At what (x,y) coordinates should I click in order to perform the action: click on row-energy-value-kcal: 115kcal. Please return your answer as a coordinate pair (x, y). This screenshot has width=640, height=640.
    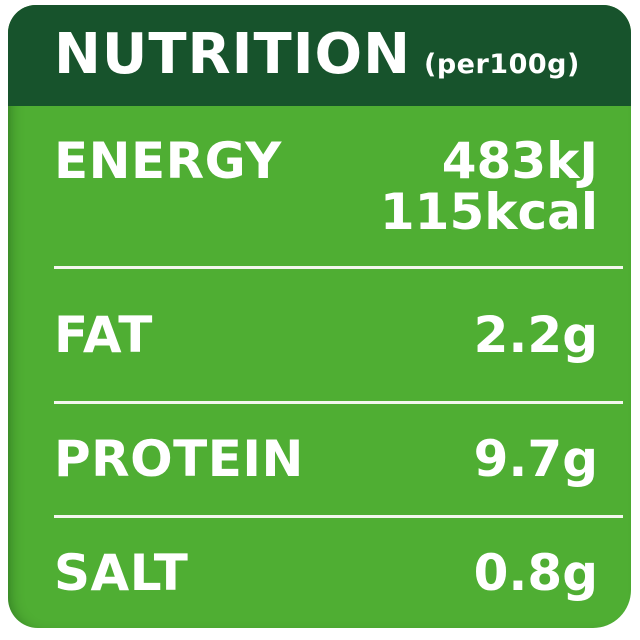
    Looking at the image, I should click on (488, 212).